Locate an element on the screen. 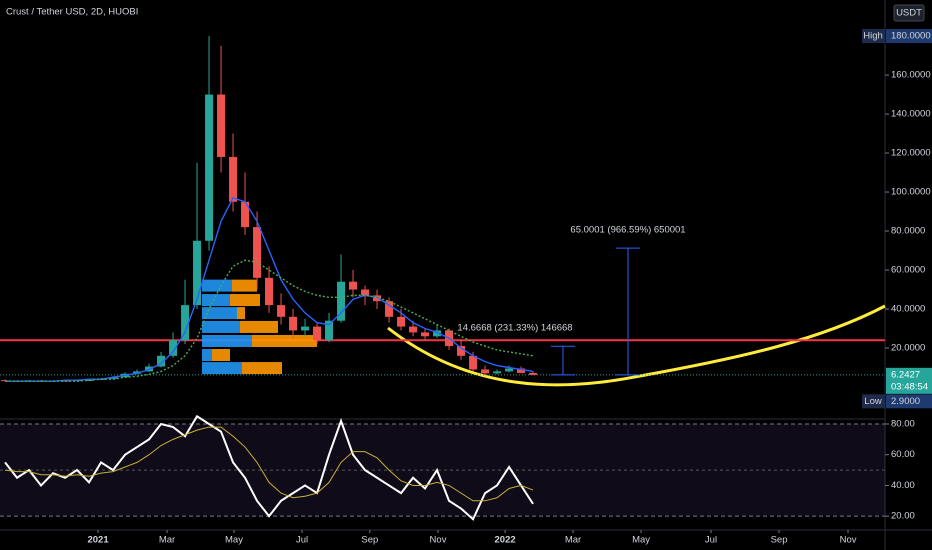 This screenshot has width=932, height=550. countdown-label: 03:48:54 is located at coordinates (909, 386).